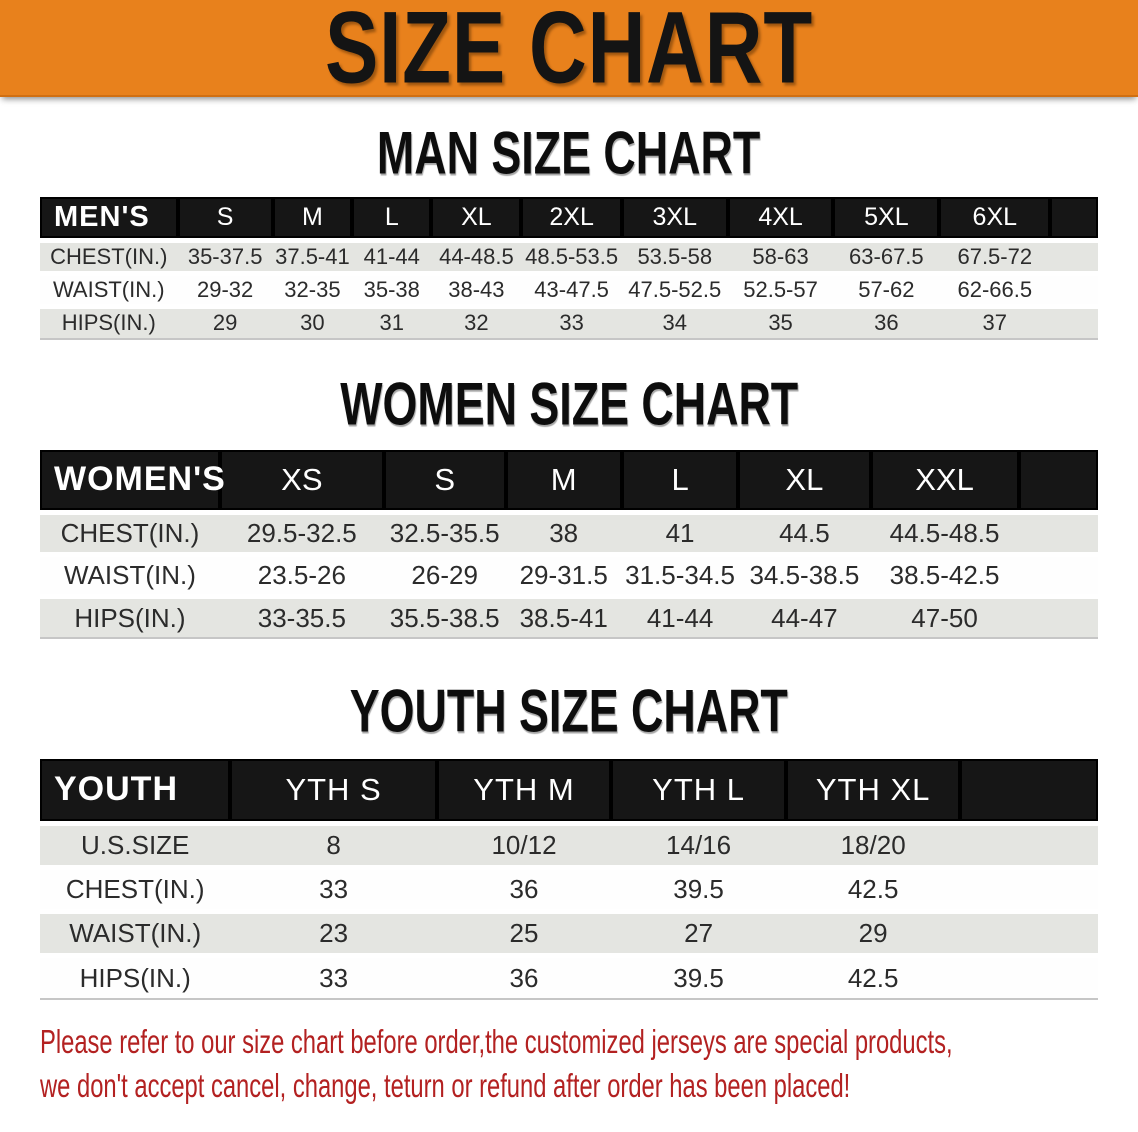  Describe the element at coordinates (130, 617) in the screenshot. I see `row-label: HIPS(IN.)` at that location.